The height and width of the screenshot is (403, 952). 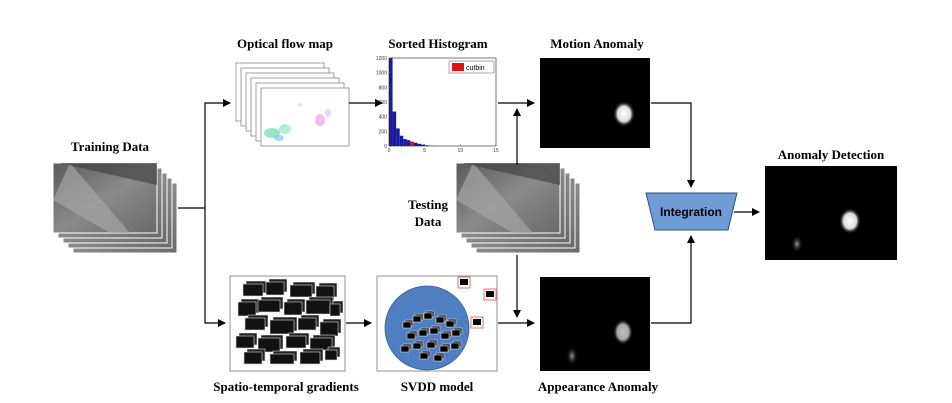 What do you see at coordinates (428, 221) in the screenshot?
I see `testing-data-label-line2: Data` at bounding box center [428, 221].